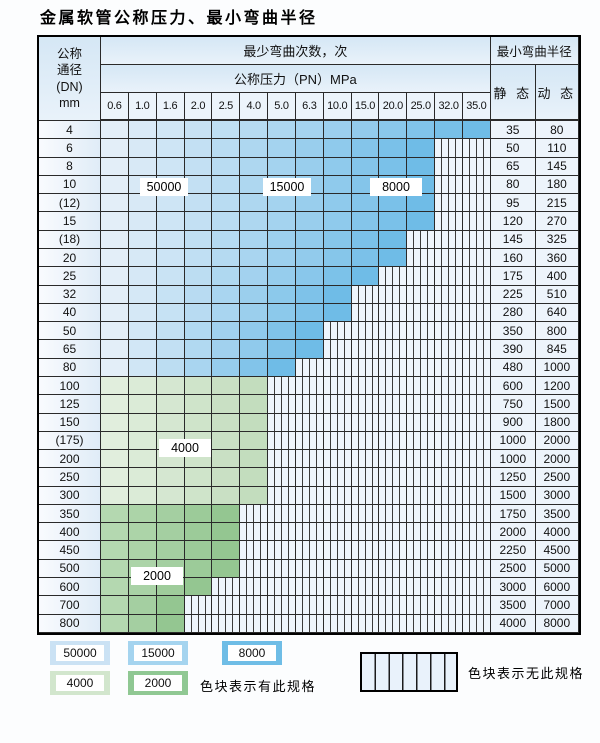  Describe the element at coordinates (557, 276) in the screenshot. I see `dynamic-radius-cell: 400` at that location.